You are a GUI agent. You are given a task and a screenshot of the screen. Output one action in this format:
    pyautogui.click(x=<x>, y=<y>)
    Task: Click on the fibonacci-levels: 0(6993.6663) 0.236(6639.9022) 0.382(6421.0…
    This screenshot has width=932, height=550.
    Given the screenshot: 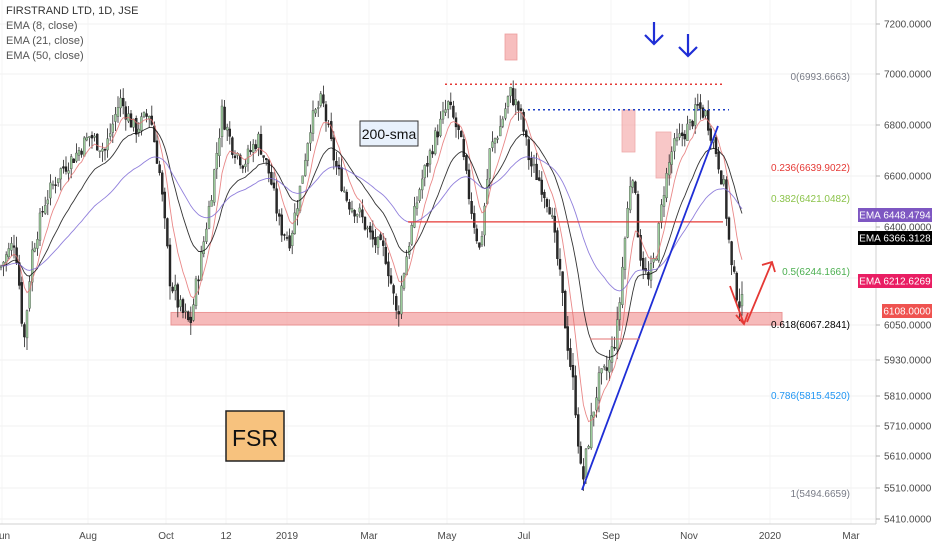 What is the action you would take?
    pyautogui.click(x=810, y=286)
    